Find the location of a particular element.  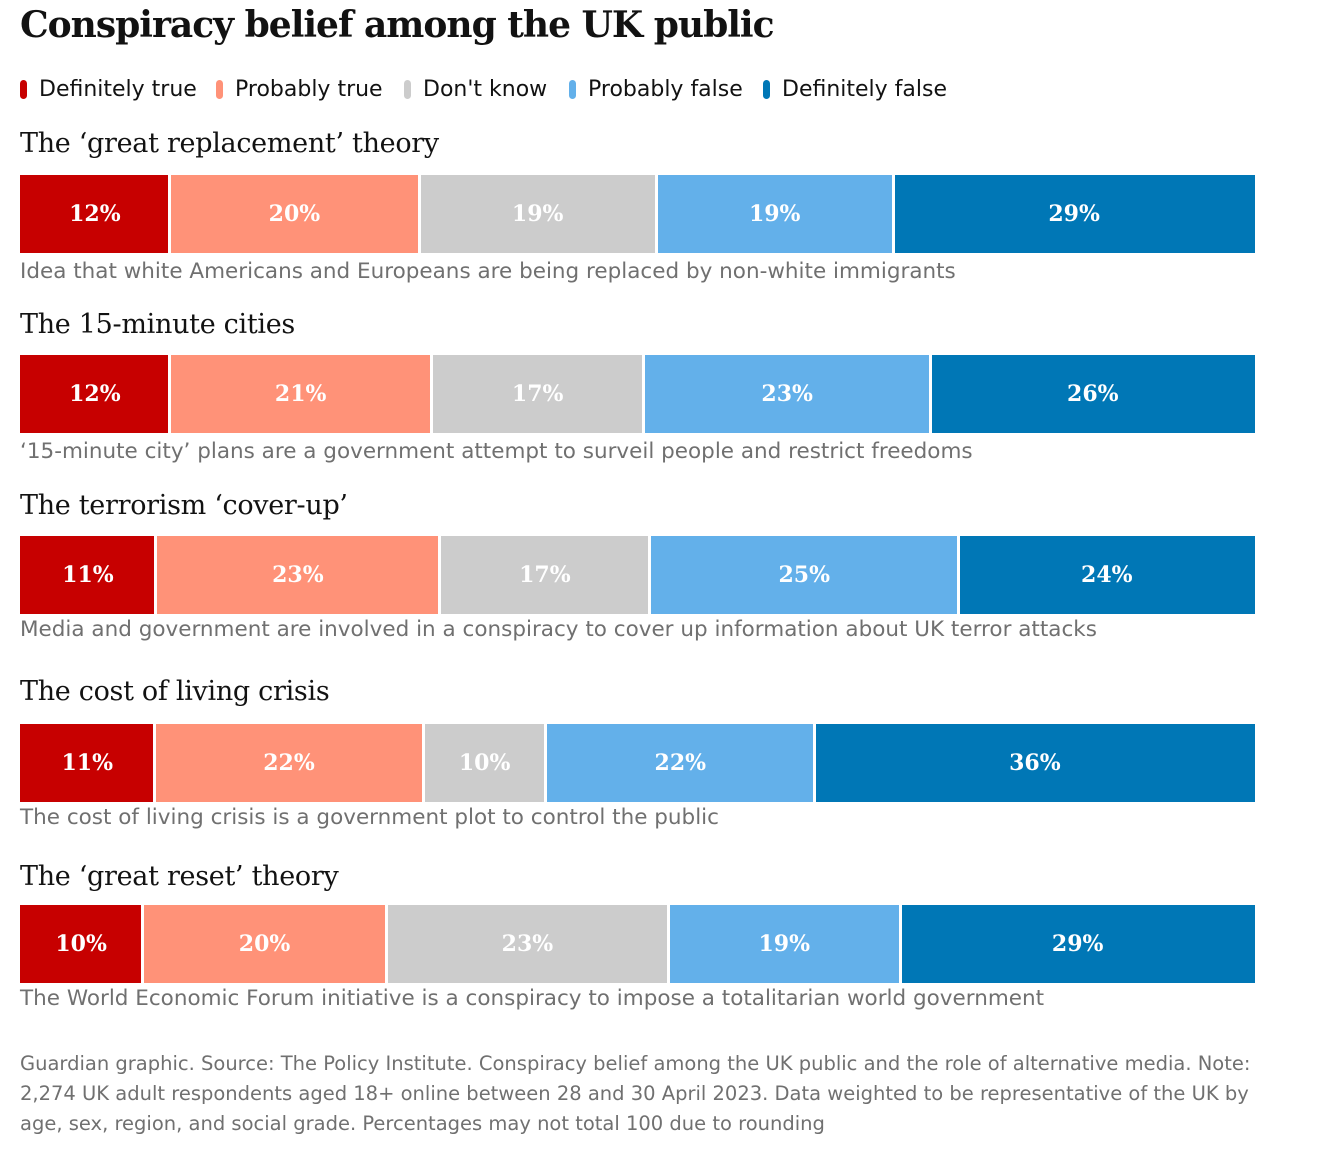

bar-segment-definitely-true: 10% is located at coordinates (81, 944).